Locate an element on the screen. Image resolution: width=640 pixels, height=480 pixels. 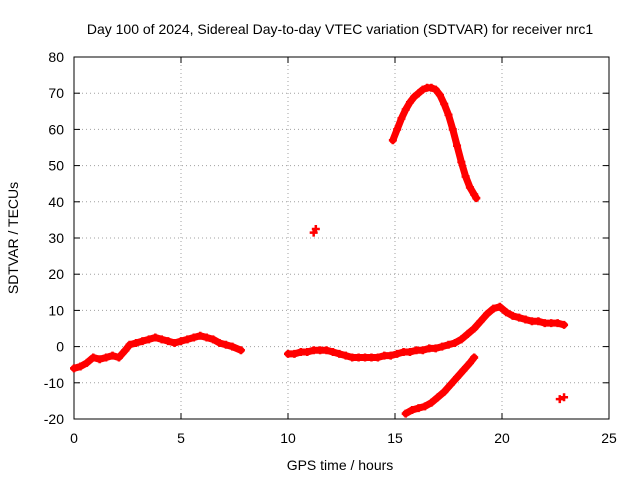
y-tick-label: 80 is located at coordinates (56, 57).